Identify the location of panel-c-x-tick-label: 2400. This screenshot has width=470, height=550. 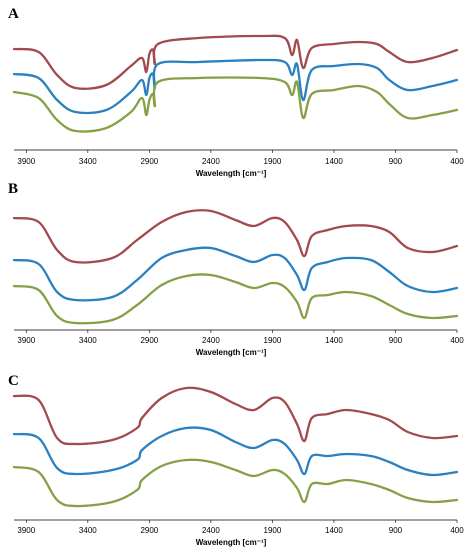
(211, 530).